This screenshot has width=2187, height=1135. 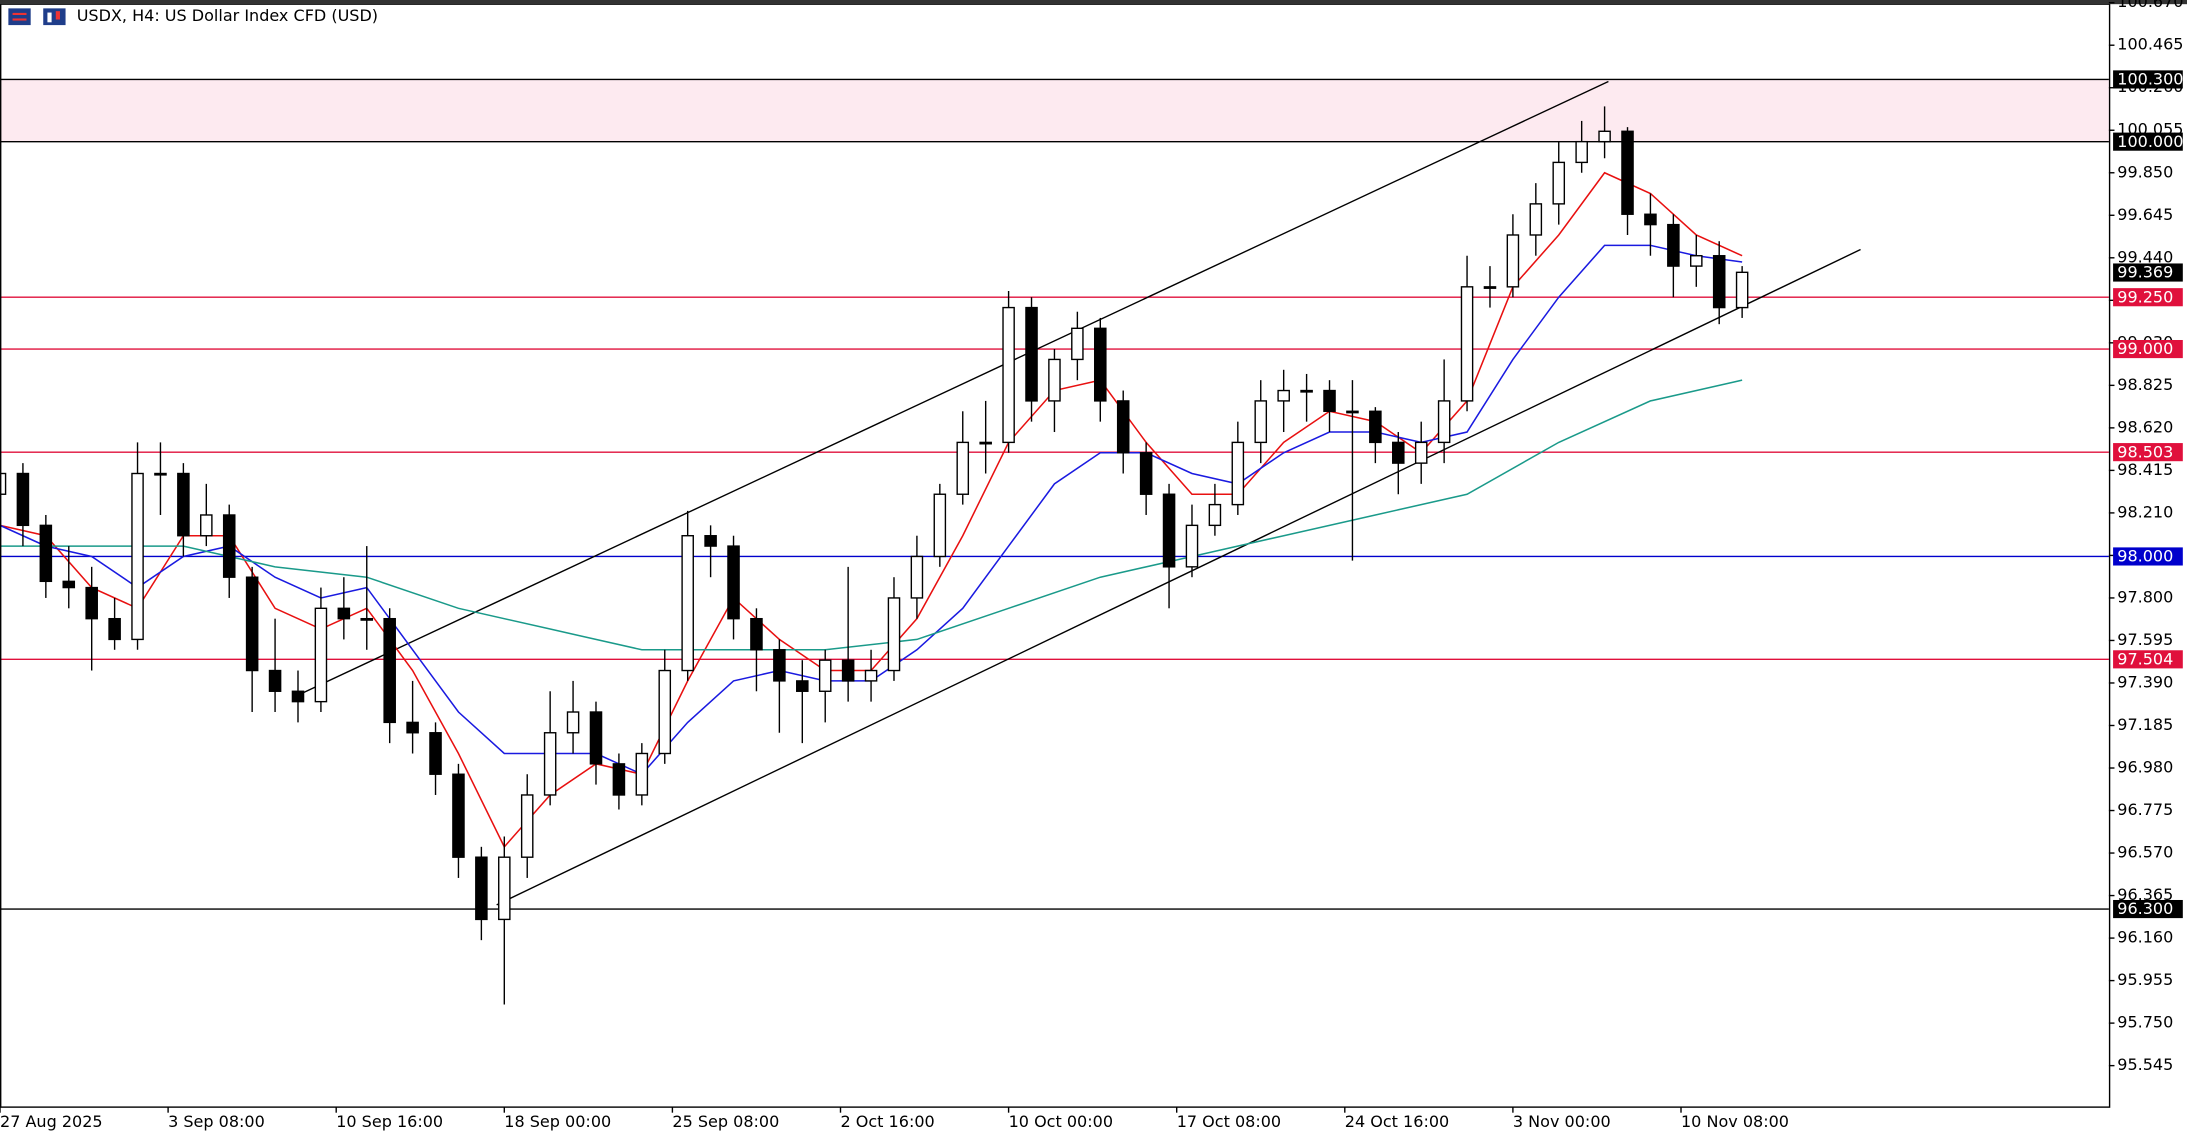 What do you see at coordinates (888, 1121) in the screenshot?
I see `x-tick-label: 2 Oct 16:00` at bounding box center [888, 1121].